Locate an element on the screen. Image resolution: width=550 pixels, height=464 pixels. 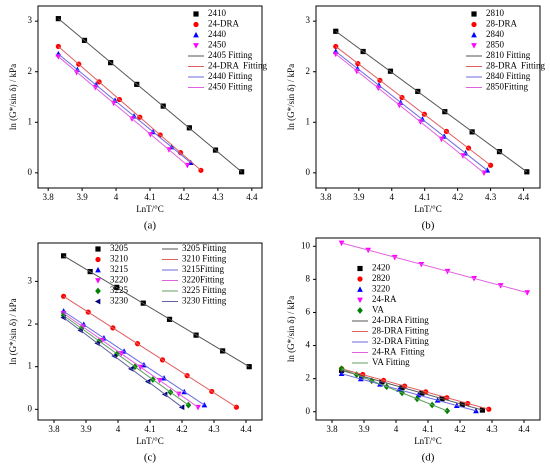
legend-label: 3205 Fitting is located at coordinates (204, 248).